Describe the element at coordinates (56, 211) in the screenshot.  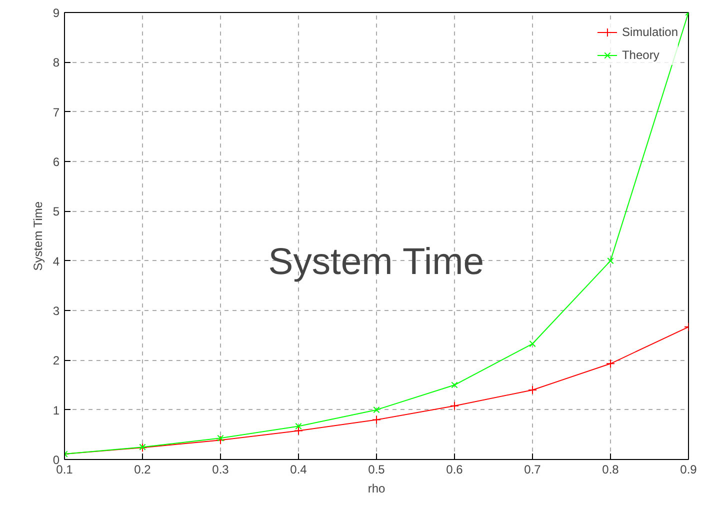
I see `y-tick-label: 5` at that location.